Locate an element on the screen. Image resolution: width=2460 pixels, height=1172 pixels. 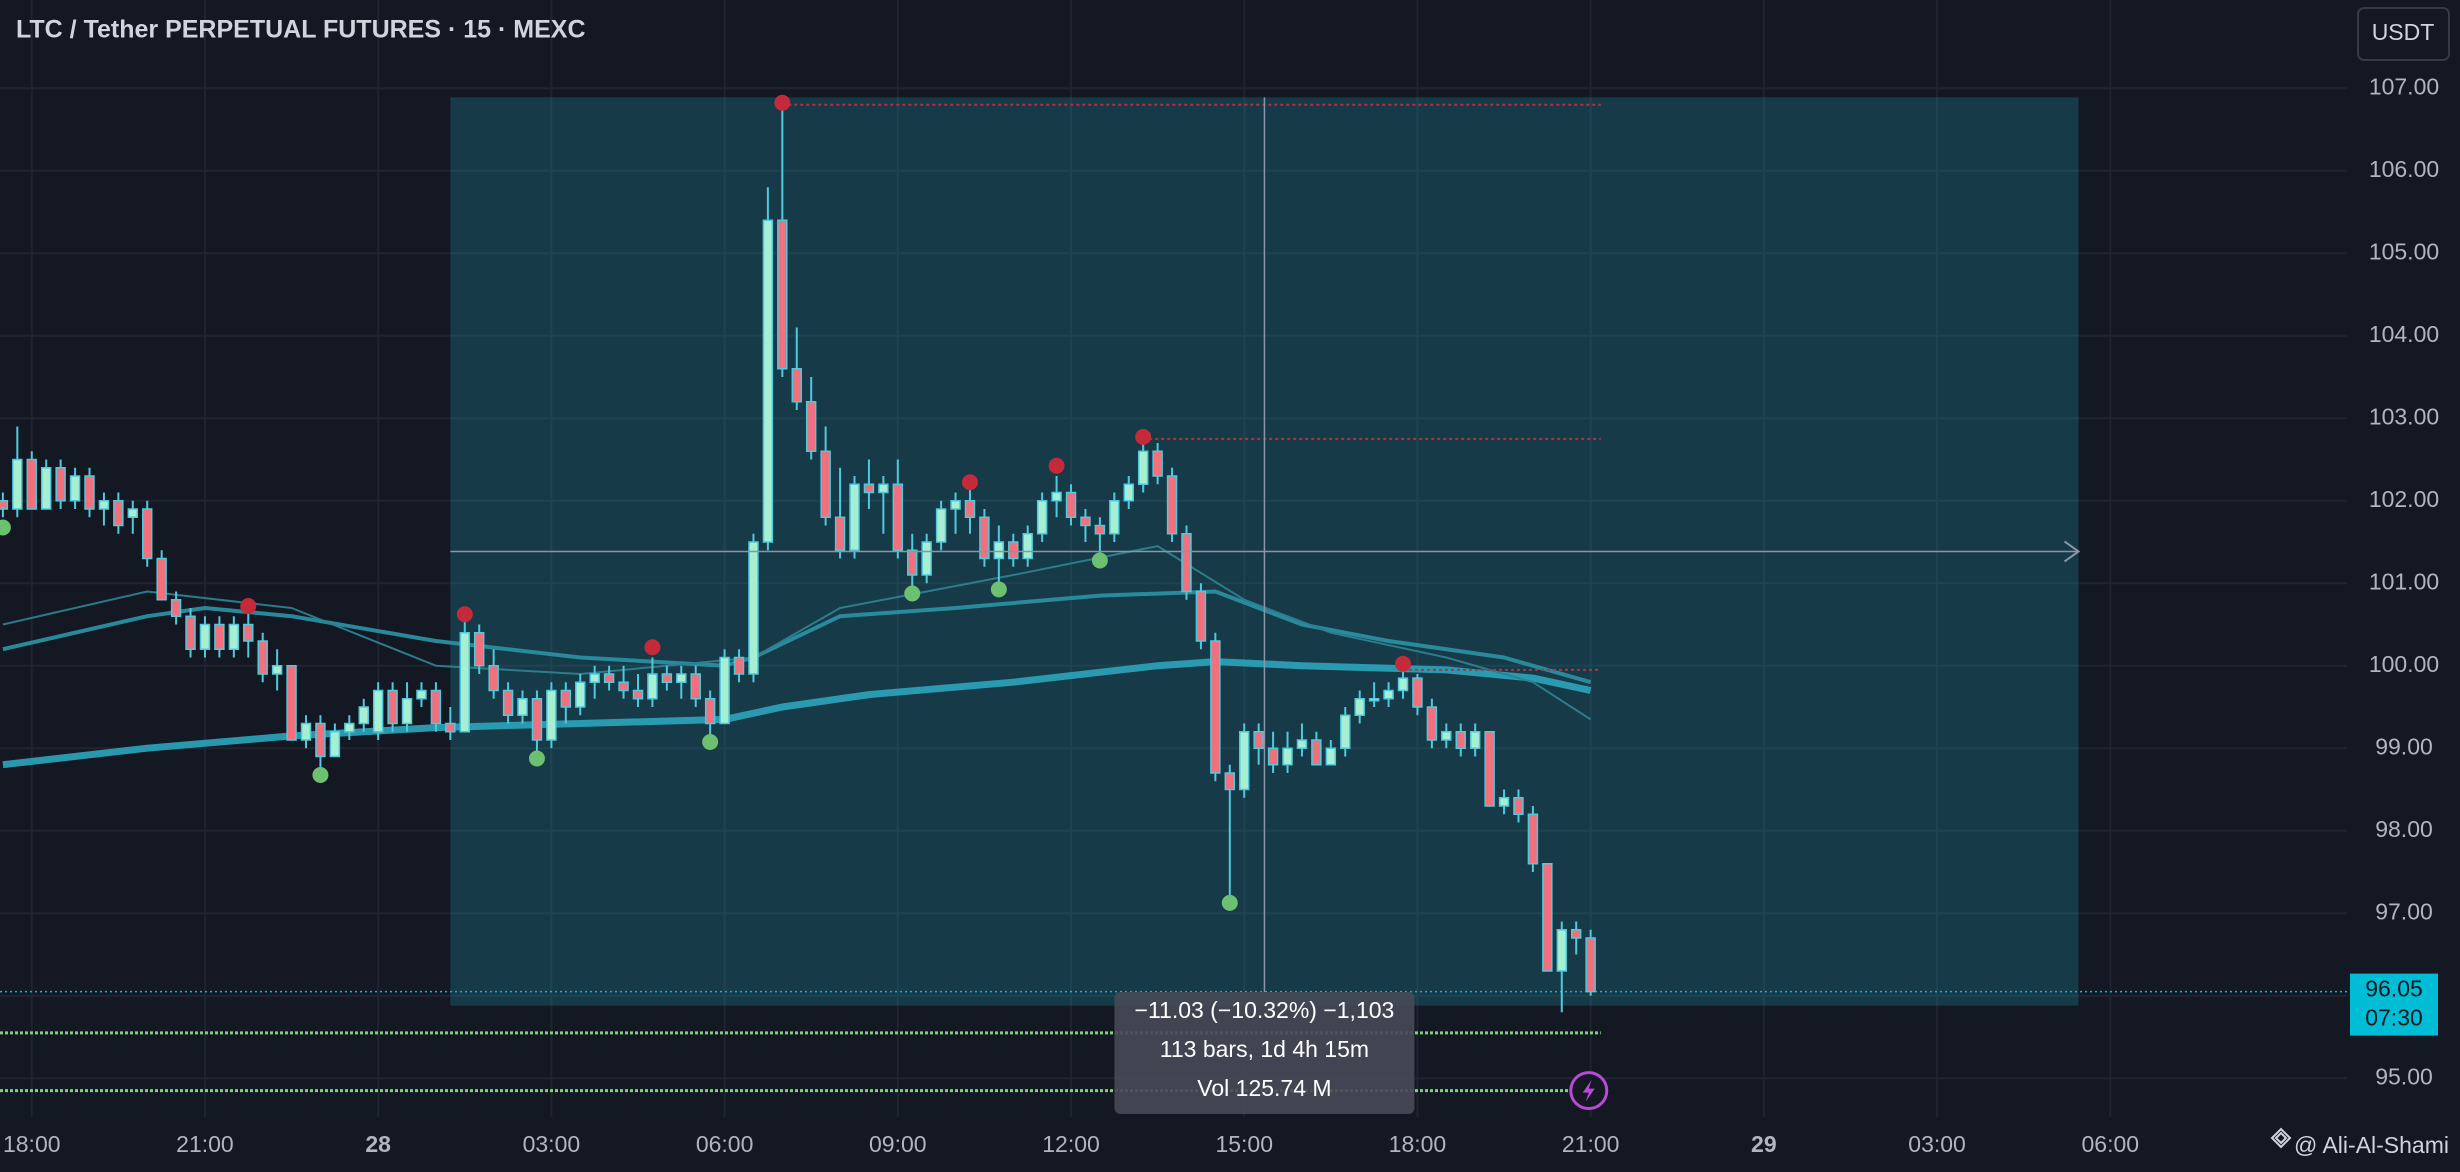
currency-label: USDT is located at coordinates (2403, 32).